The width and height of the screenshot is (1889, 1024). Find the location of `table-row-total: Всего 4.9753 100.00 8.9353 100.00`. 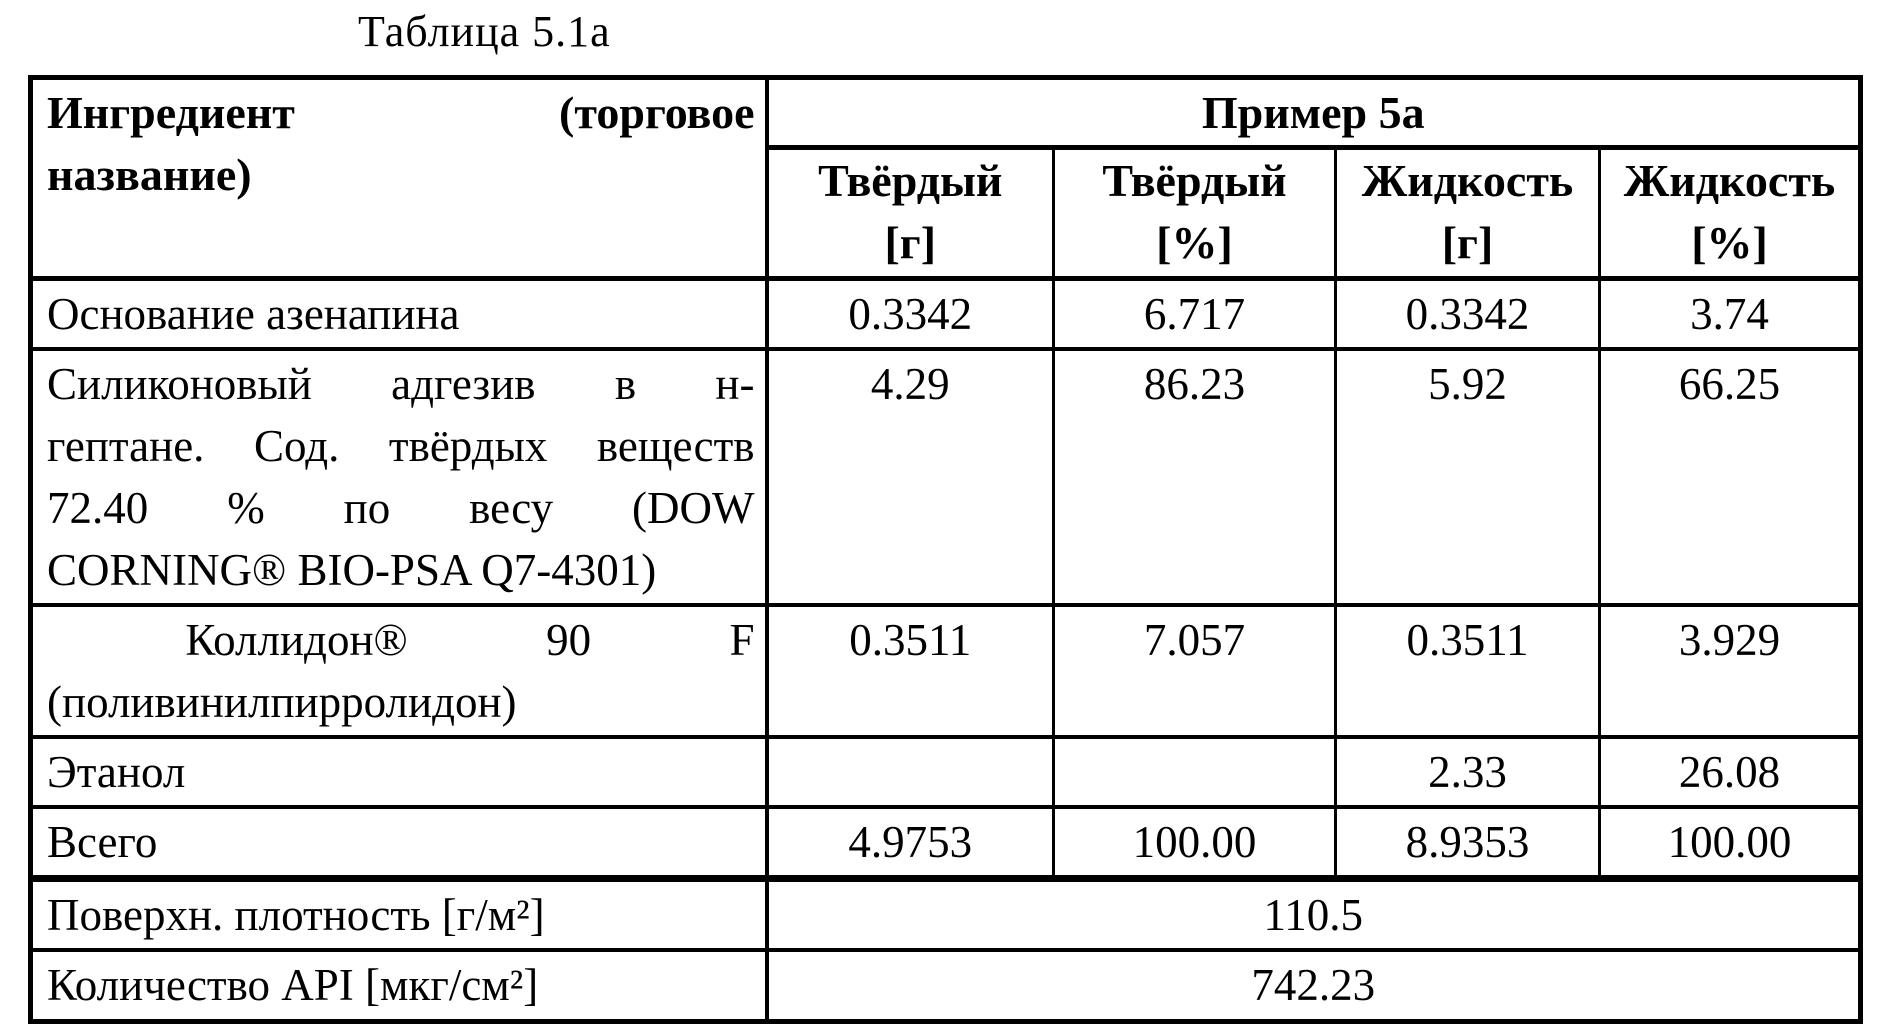

table-row-total: Всего 4.9753 100.00 8.9353 100.00 is located at coordinates (946, 843).